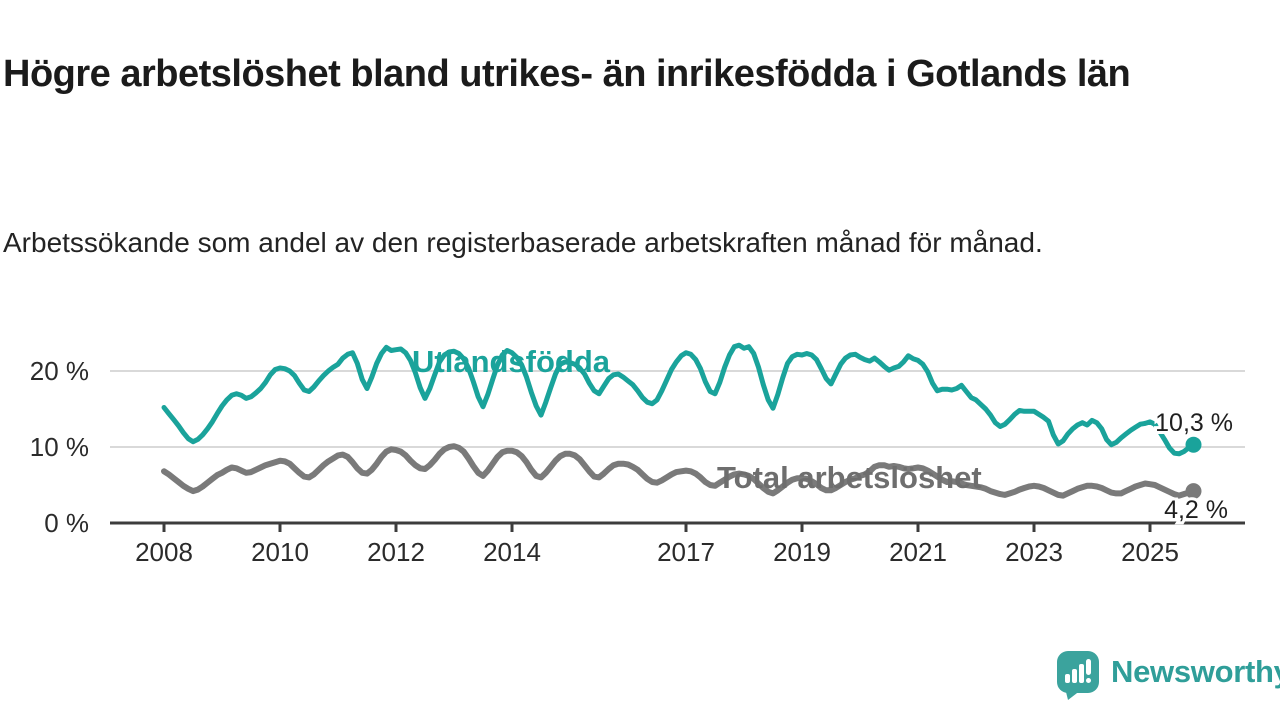 Image resolution: width=1280 pixels, height=720 pixels. I want to click on end-value-label-utlandsfodda: 10,3 %, so click(1194, 423).